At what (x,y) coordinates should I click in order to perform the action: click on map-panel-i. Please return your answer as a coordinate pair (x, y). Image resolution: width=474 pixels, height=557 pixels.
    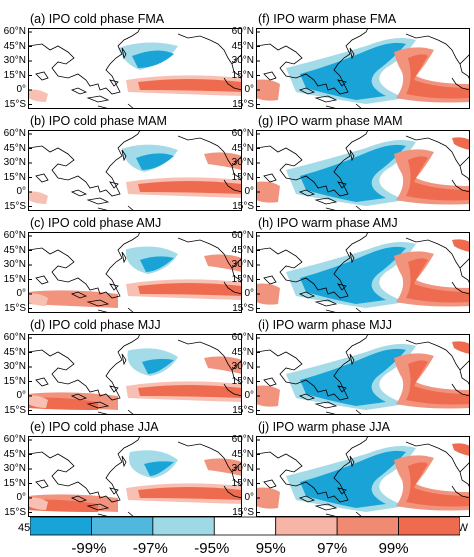
    Looking at the image, I should click on (363, 374).